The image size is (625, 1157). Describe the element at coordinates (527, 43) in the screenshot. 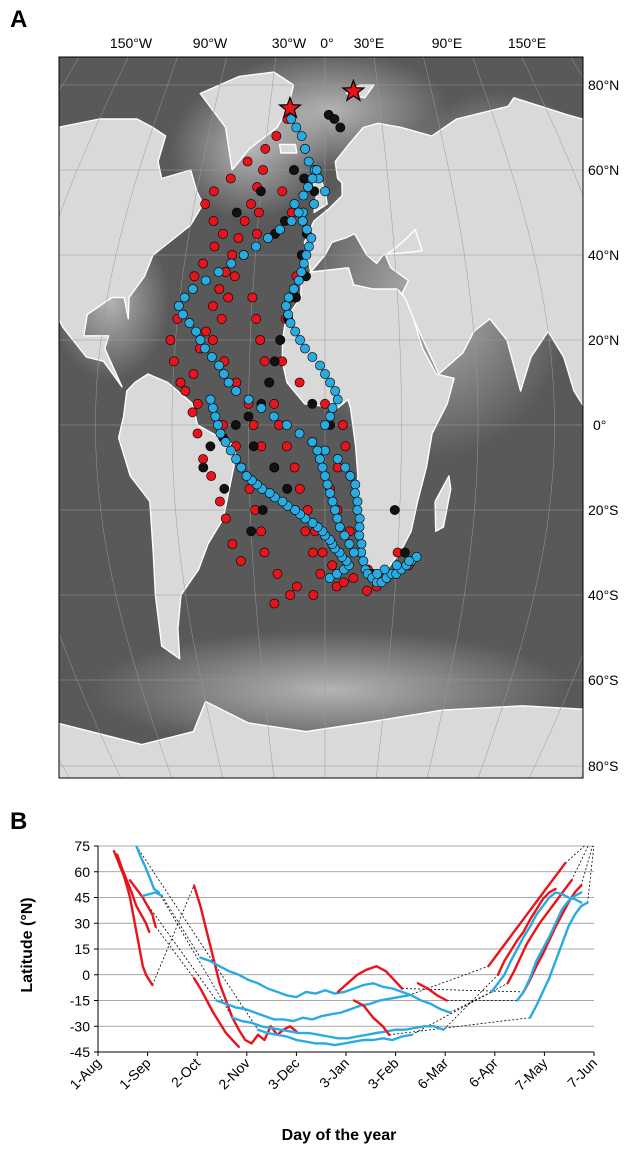

I see `lon-tick-label-6: 150°E` at that location.